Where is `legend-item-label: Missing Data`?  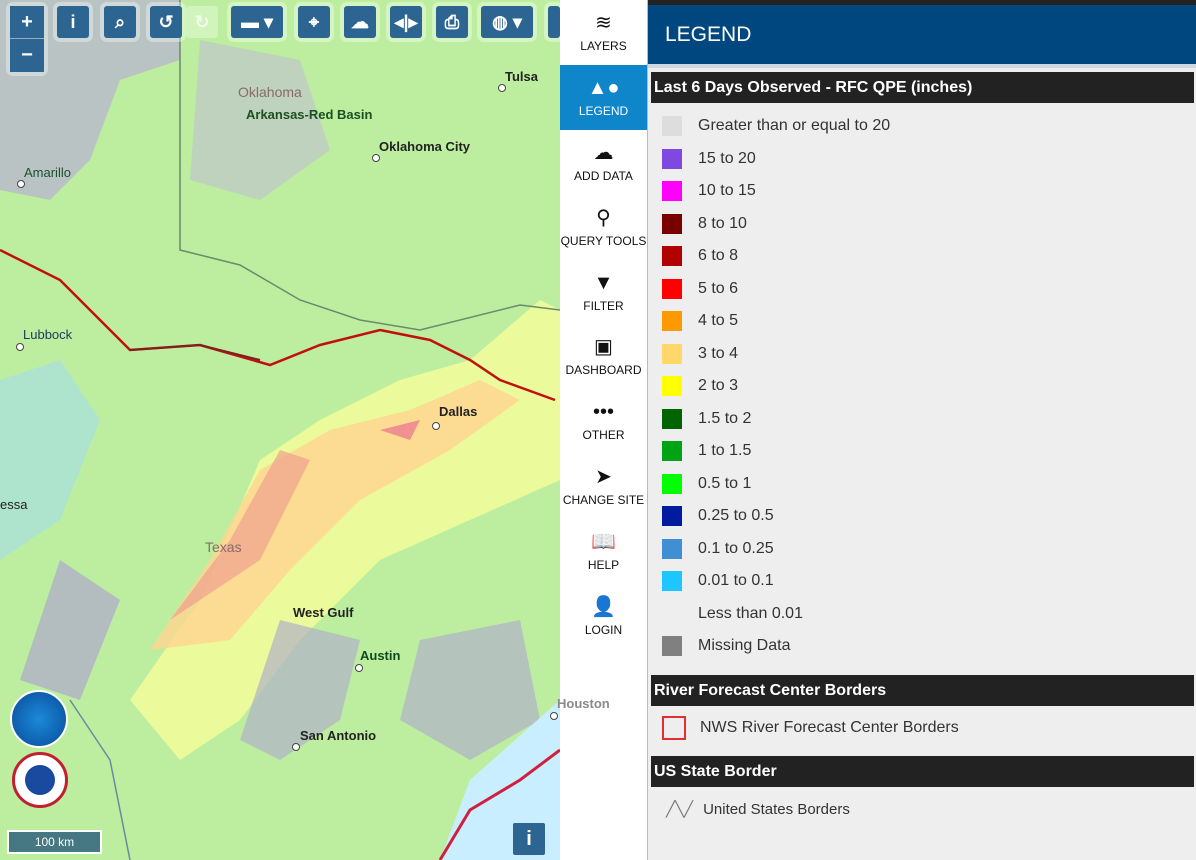 legend-item-label: Missing Data is located at coordinates (744, 646).